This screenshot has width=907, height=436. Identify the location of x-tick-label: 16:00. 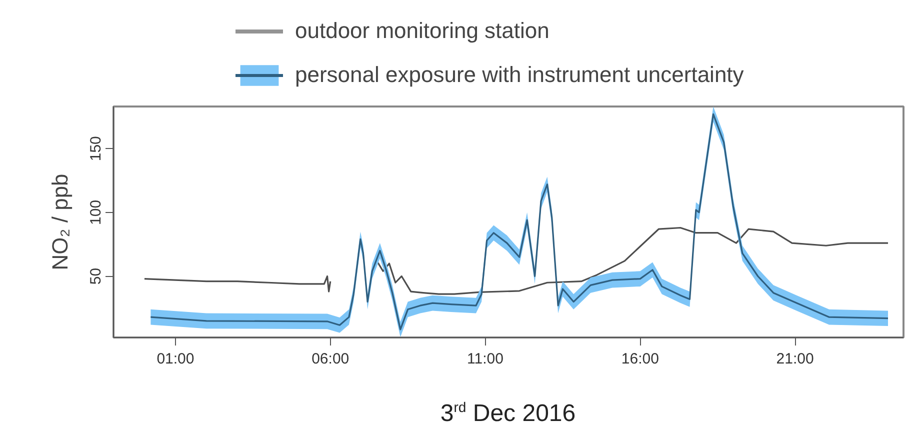
(640, 359).